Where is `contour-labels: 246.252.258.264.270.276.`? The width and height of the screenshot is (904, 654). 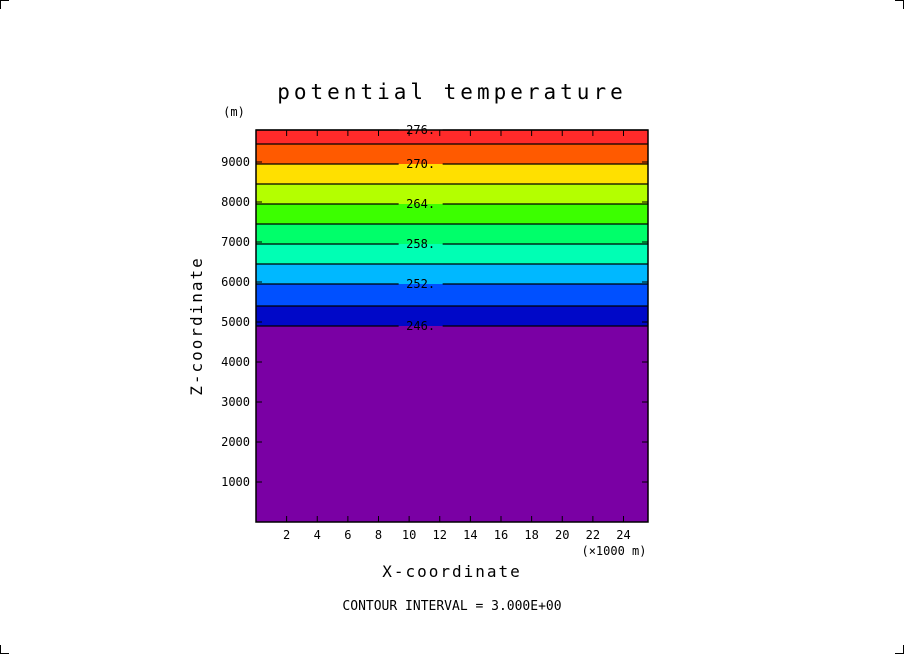 contour-labels: 246.252.258.264.270.276. is located at coordinates (420, 228).